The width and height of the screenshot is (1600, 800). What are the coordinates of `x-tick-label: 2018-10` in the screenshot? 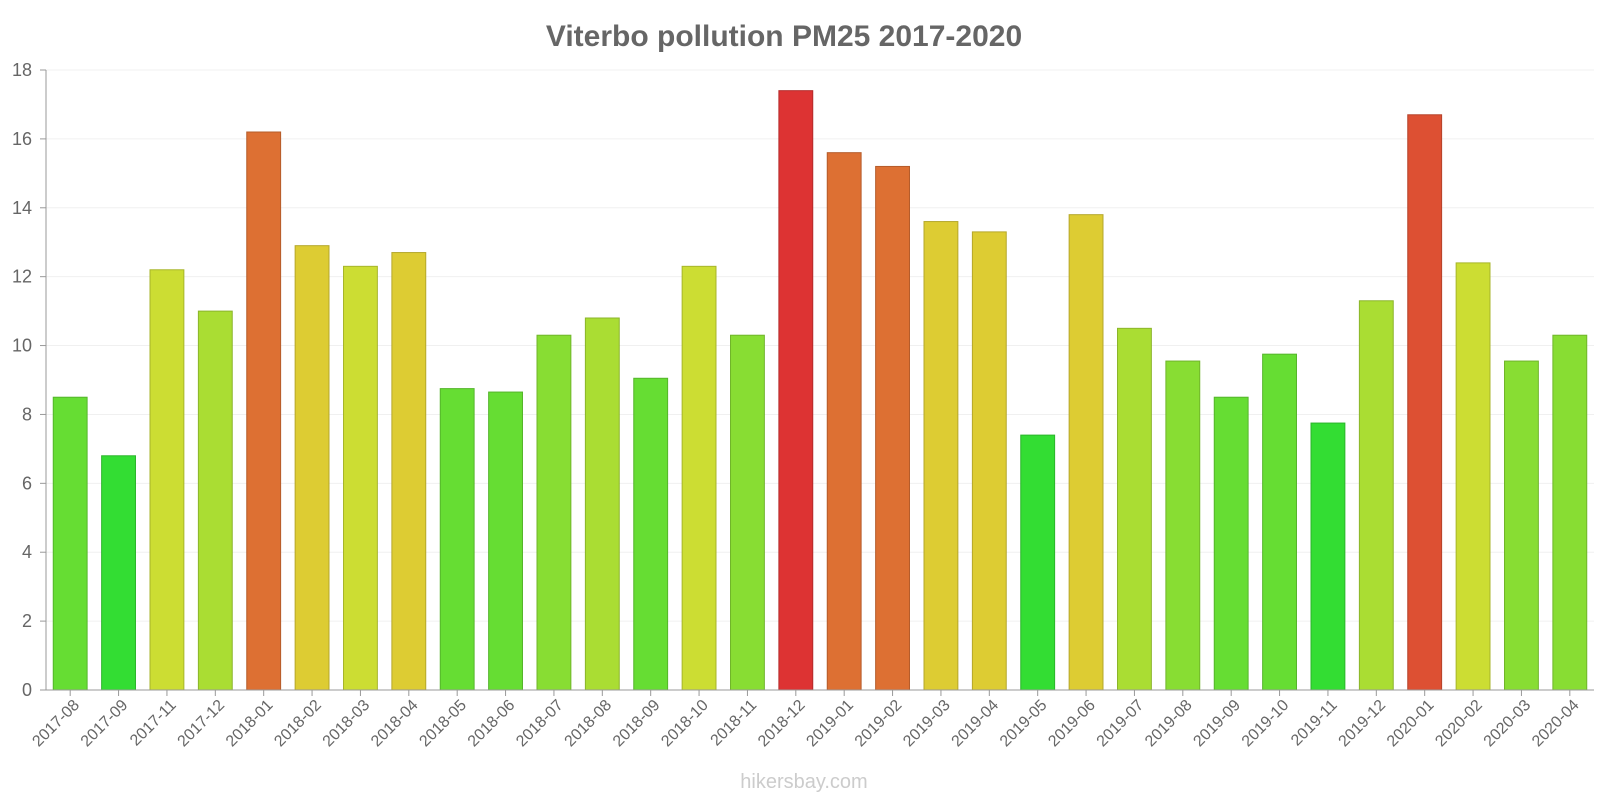 It's located at (685, 724).